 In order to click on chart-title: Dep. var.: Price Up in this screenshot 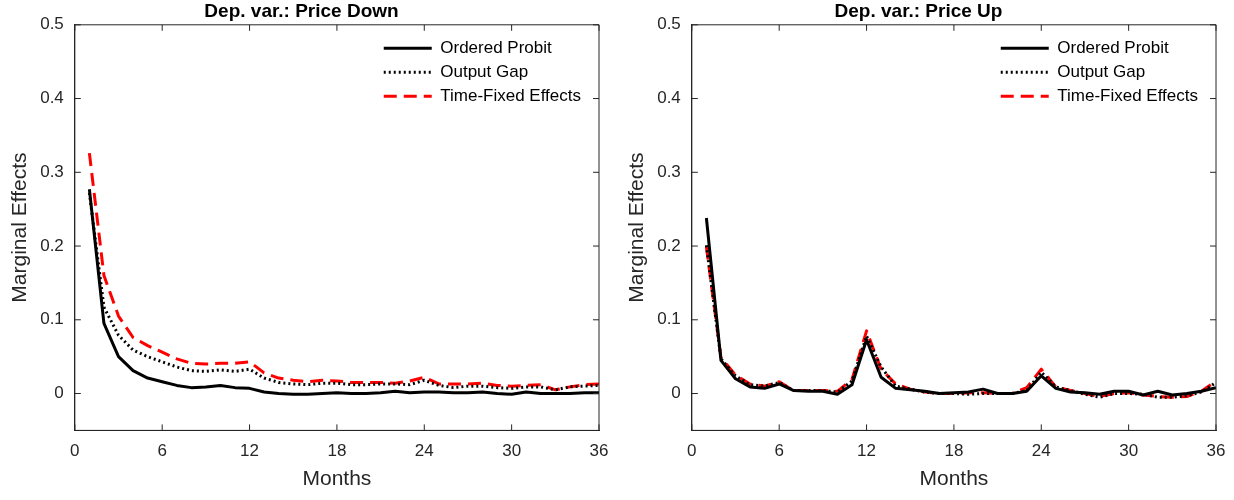, I will do `click(918, 10)`.